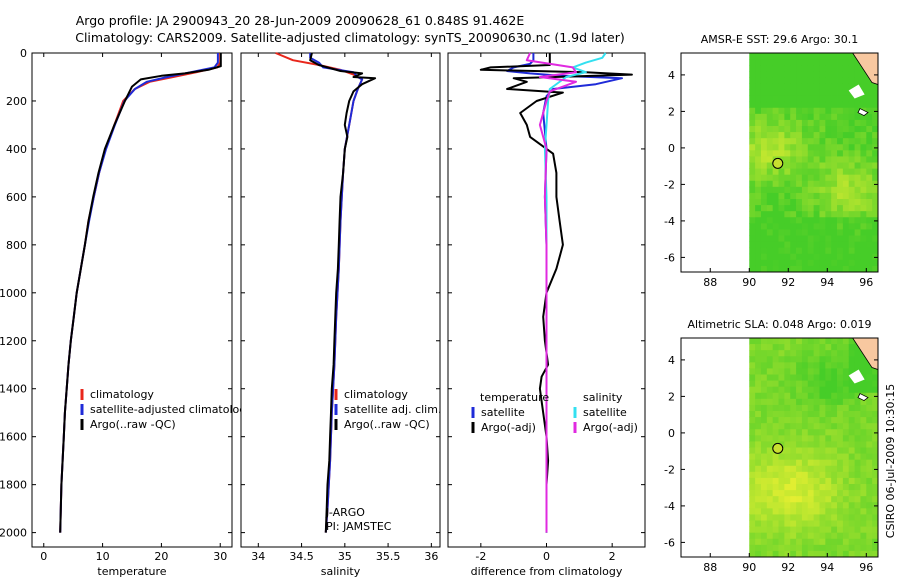  I want to click on annotation-text: PI: JAMSTEC, so click(359, 526).